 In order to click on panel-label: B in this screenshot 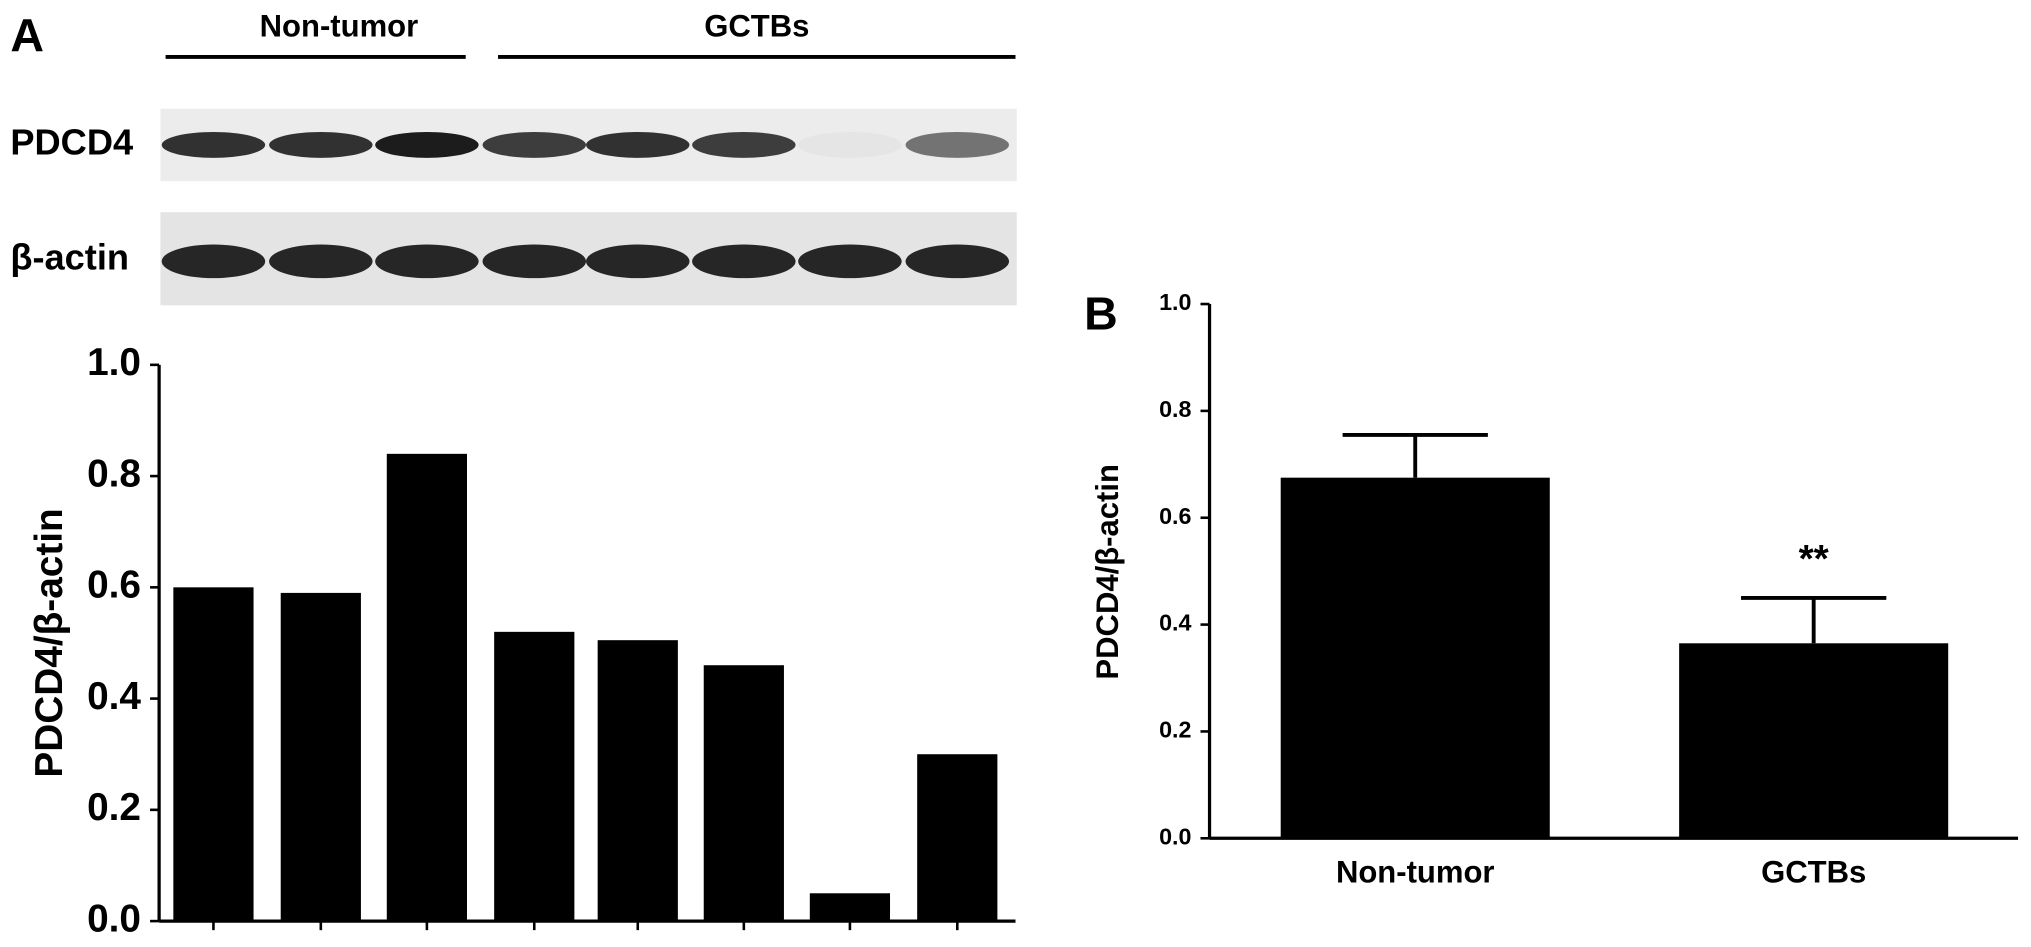, I will do `click(1101, 313)`.